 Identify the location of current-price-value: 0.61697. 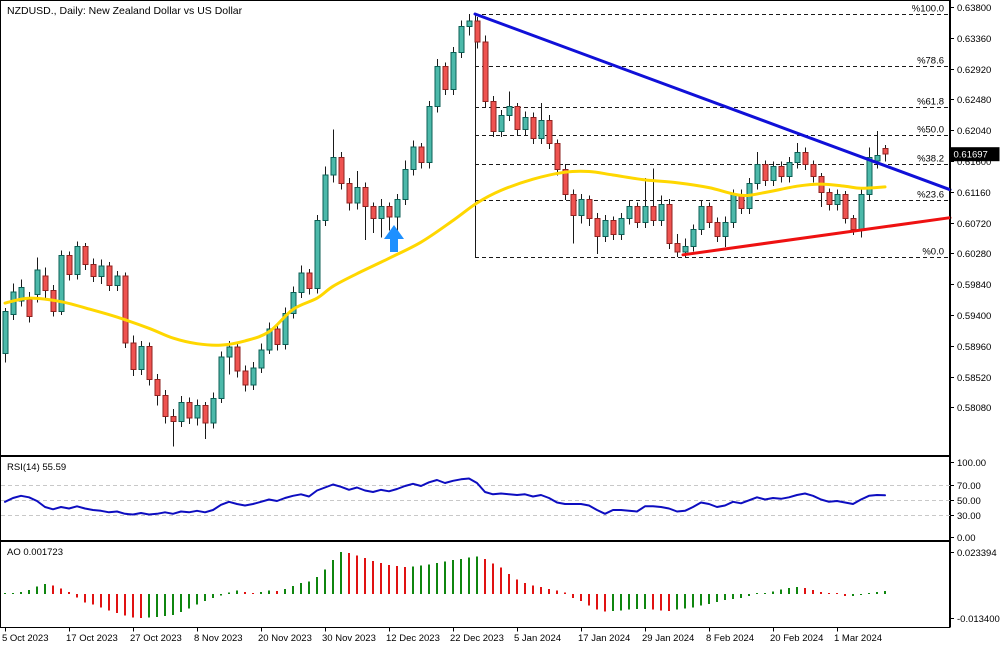
(971, 155).